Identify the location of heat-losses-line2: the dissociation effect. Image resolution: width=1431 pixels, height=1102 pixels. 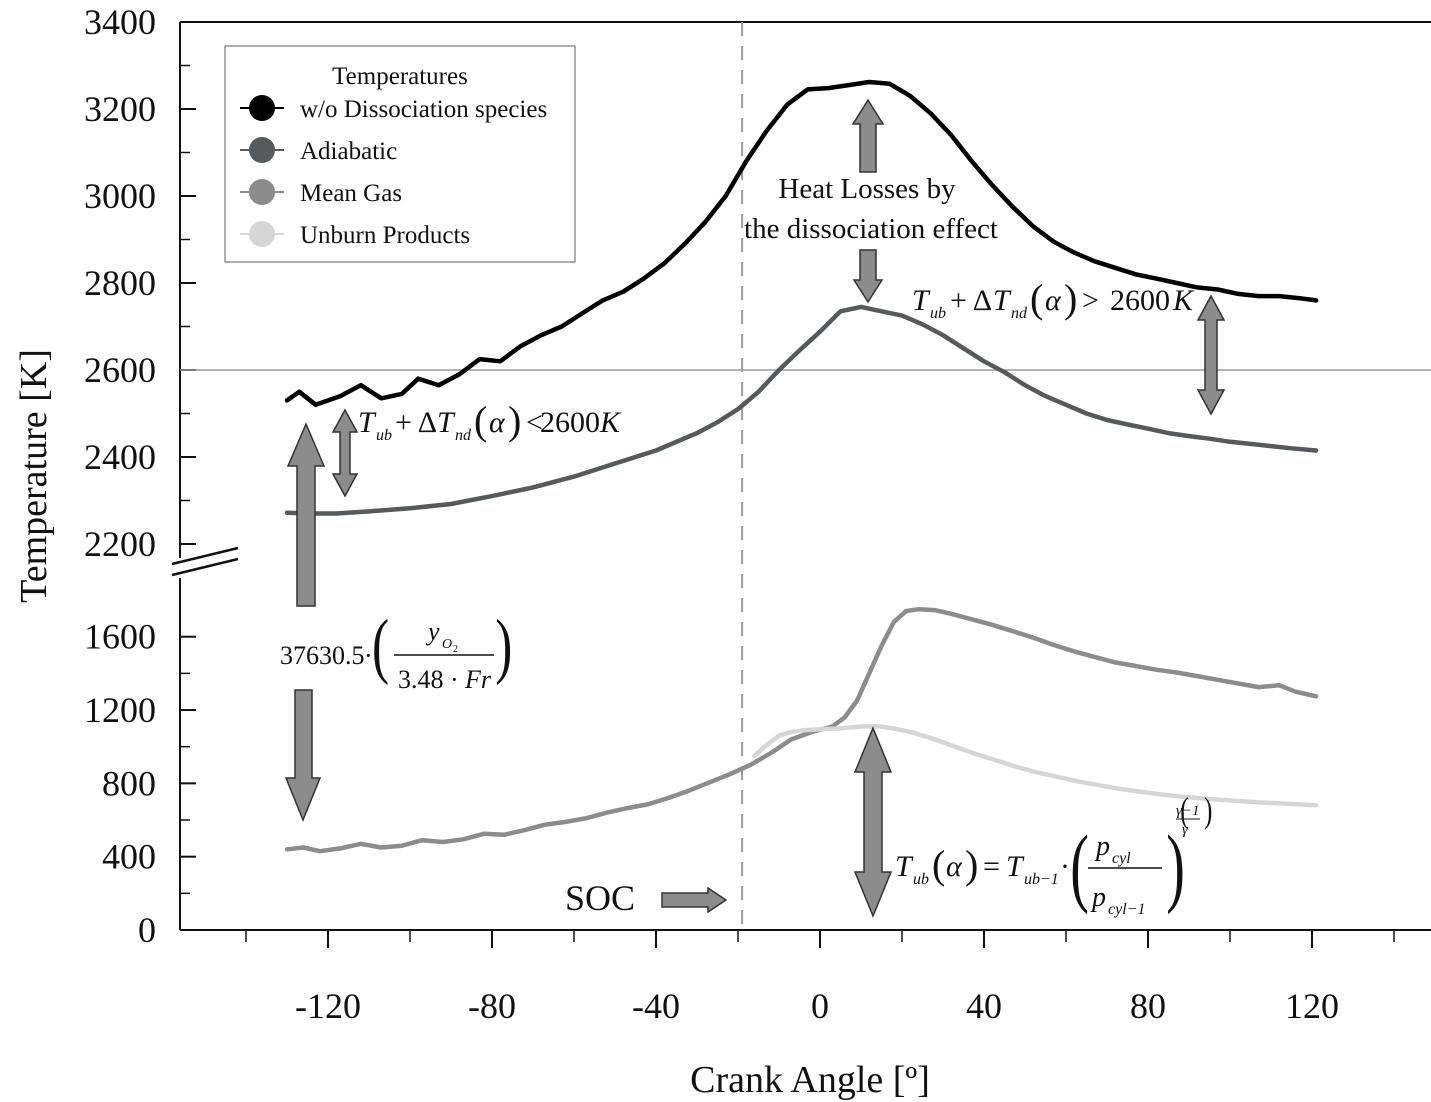
(871, 229).